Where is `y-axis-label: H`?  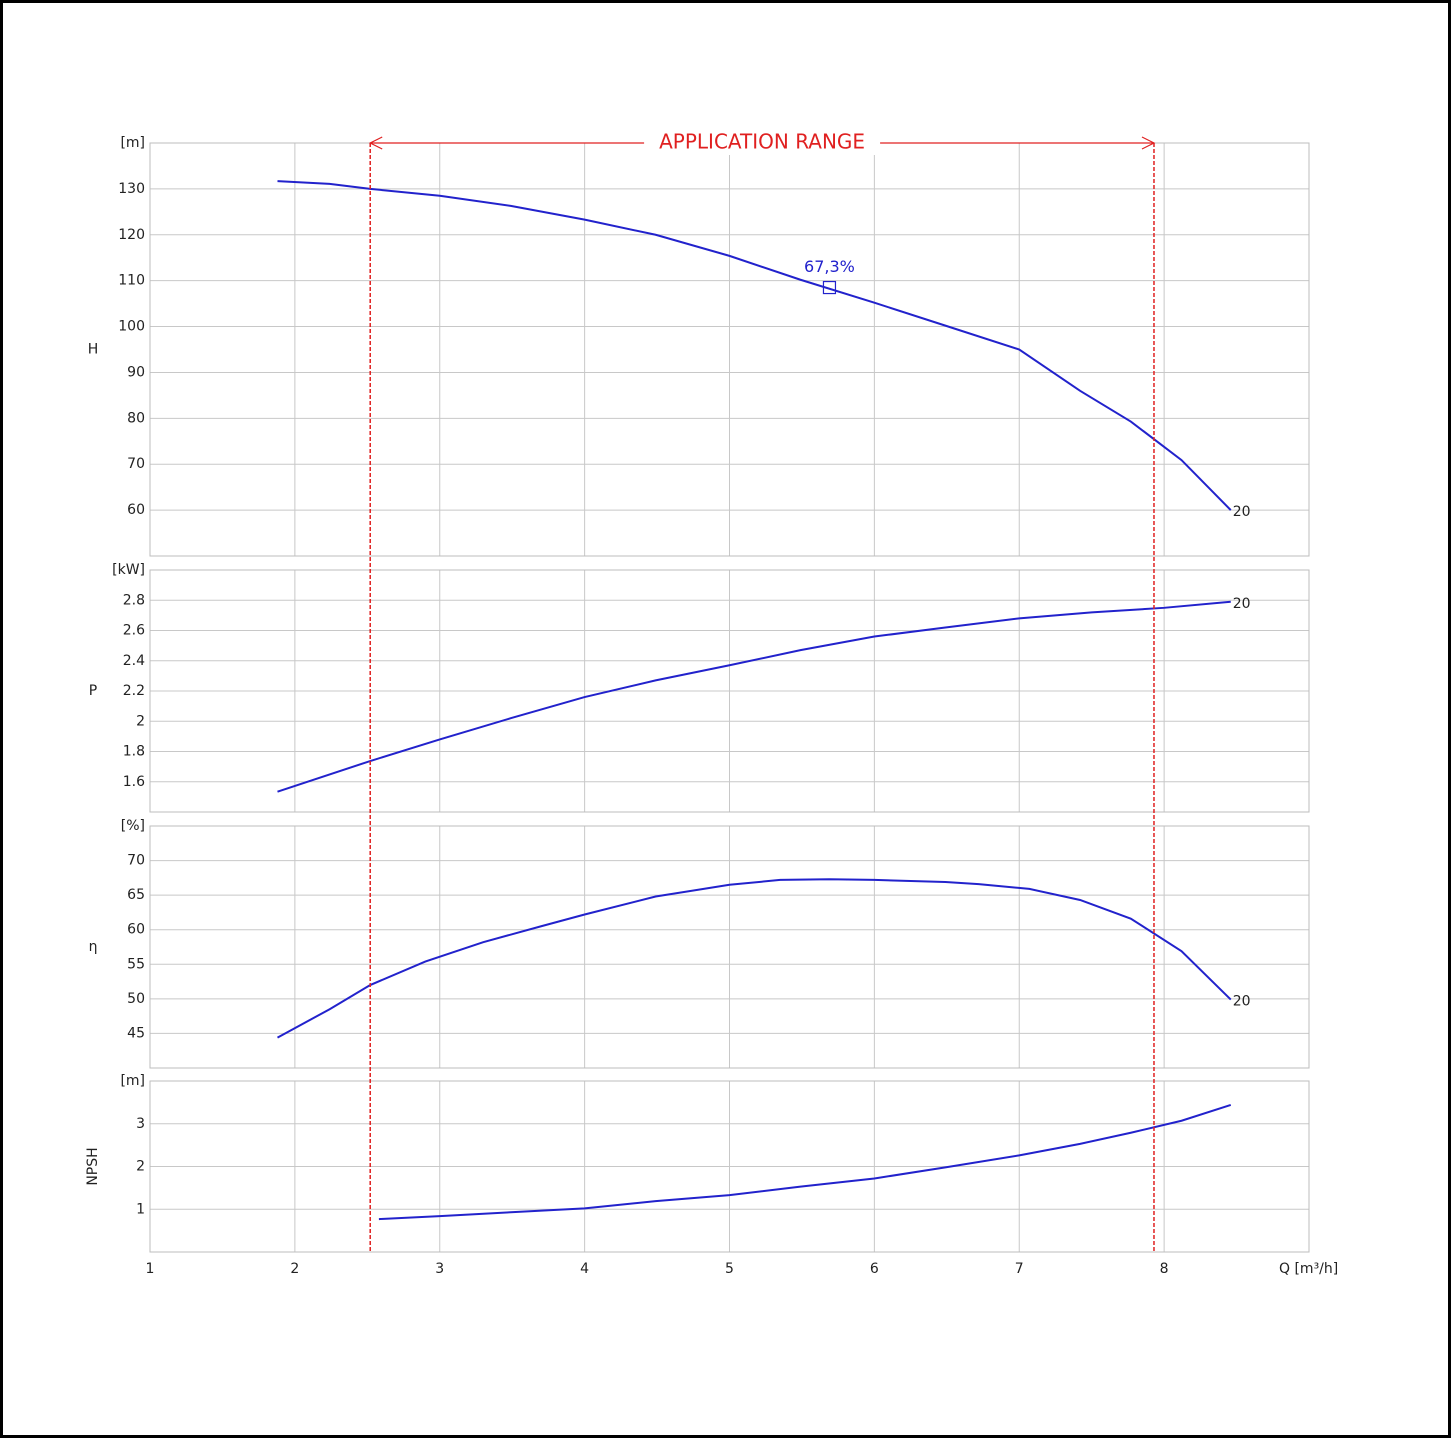
y-axis-label: H is located at coordinates (93, 350).